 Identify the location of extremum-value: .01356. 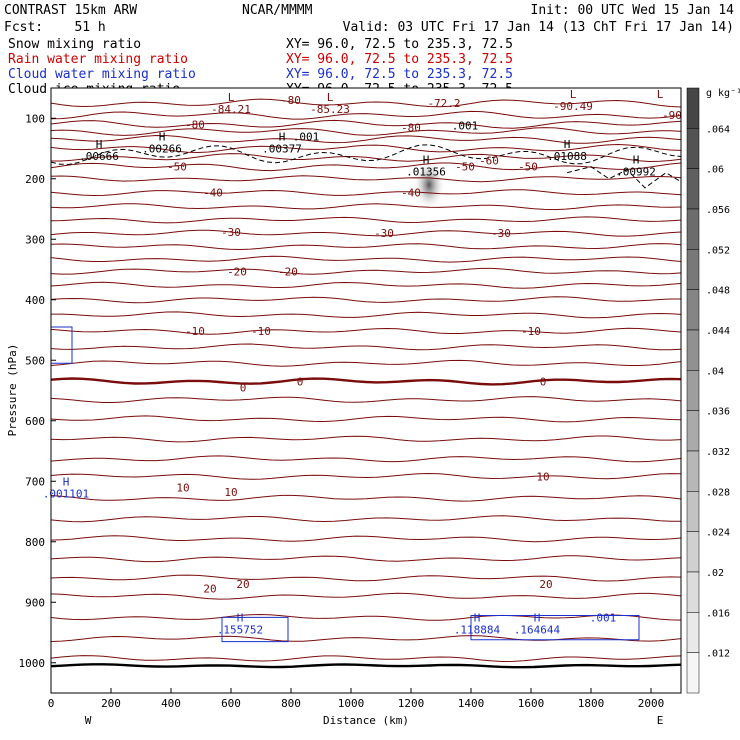
(426, 171).